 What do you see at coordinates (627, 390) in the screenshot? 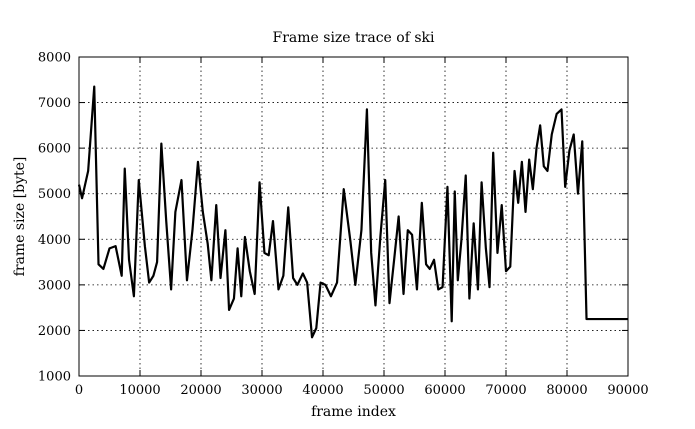
I see `x-tick-label: 90000` at bounding box center [627, 390].